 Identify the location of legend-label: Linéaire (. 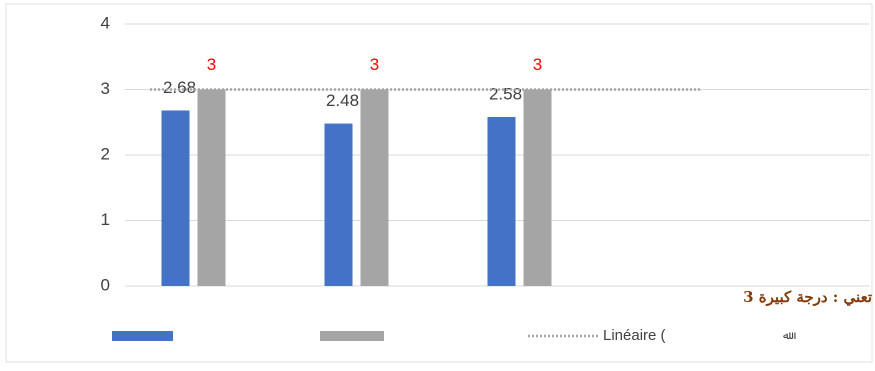
(634, 335).